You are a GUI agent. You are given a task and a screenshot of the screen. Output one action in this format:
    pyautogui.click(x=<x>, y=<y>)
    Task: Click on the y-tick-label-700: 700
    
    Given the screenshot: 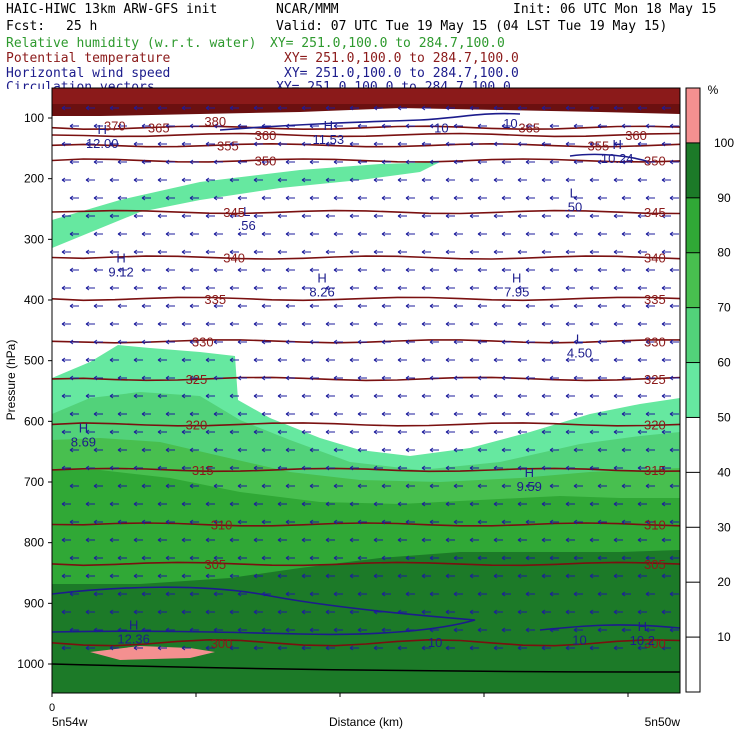 What is the action you would take?
    pyautogui.click(x=34, y=482)
    